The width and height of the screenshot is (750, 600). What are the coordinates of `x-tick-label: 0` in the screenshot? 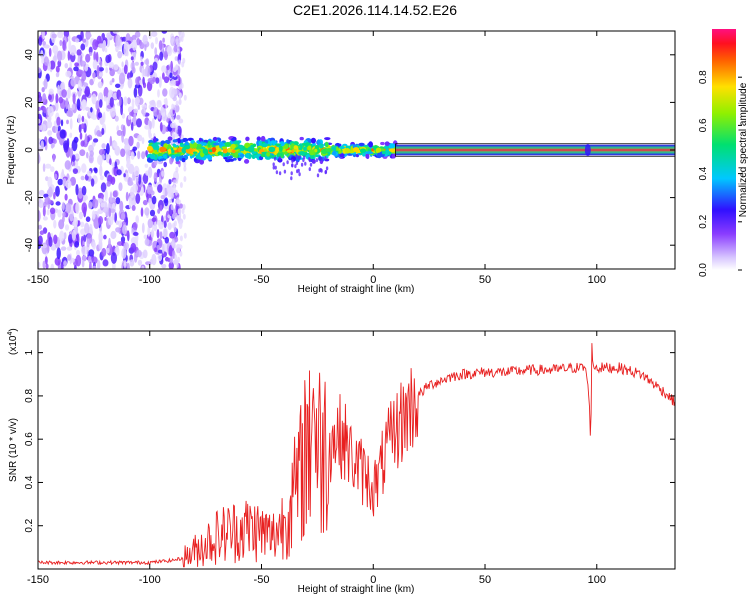 It's located at (373, 580).